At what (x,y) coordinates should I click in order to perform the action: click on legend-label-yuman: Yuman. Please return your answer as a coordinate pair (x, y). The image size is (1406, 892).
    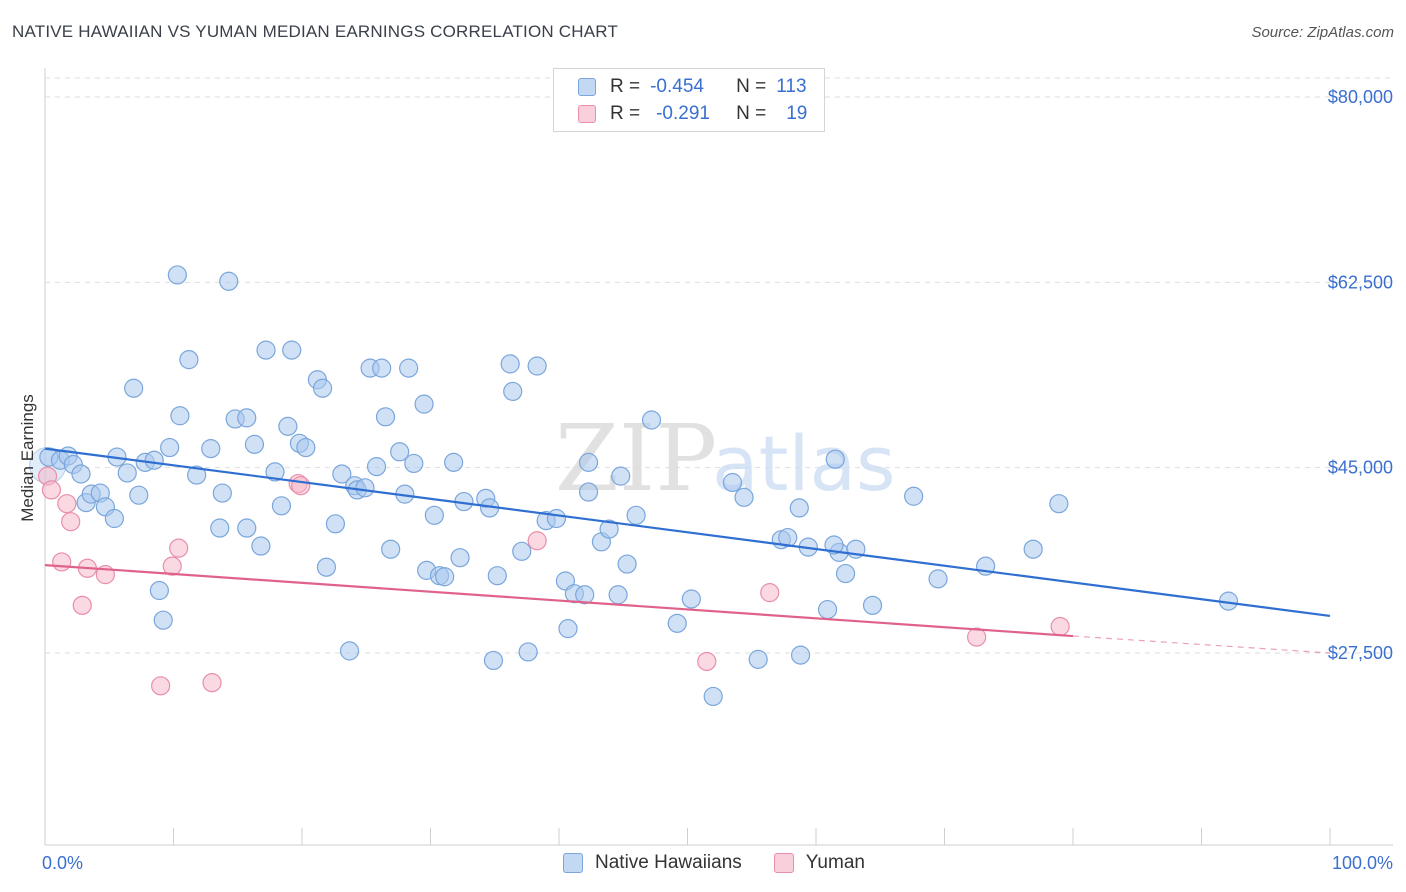
    Looking at the image, I should click on (835, 862).